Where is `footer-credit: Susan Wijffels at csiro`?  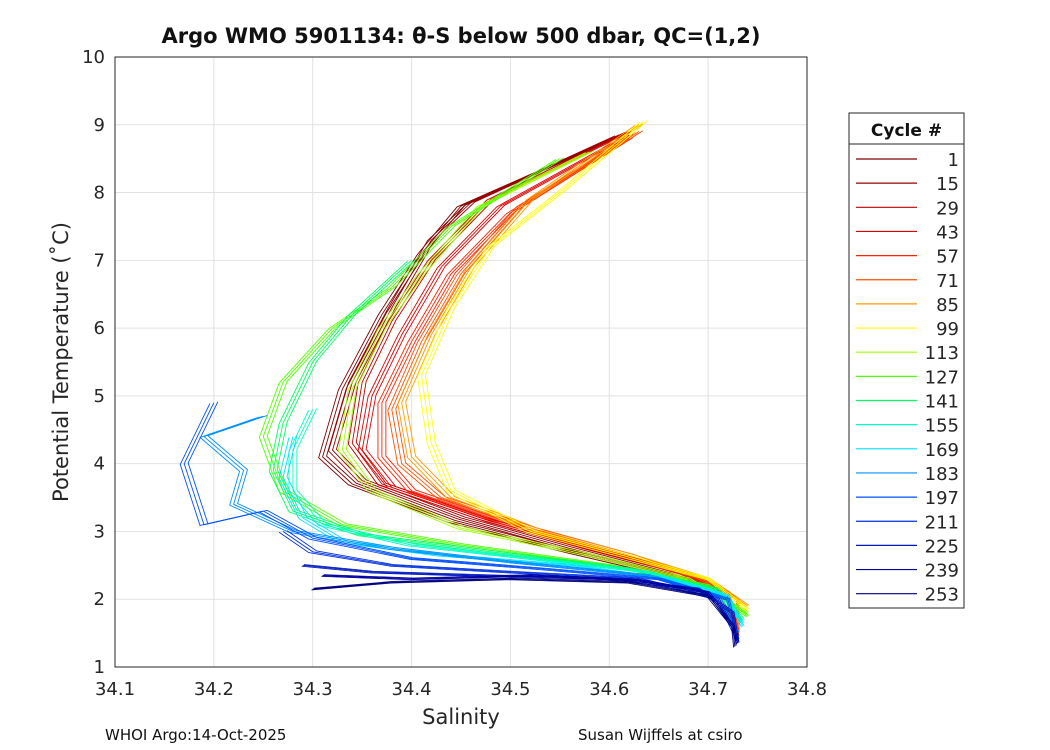
footer-credit: Susan Wijffels at csiro is located at coordinates (660, 735).